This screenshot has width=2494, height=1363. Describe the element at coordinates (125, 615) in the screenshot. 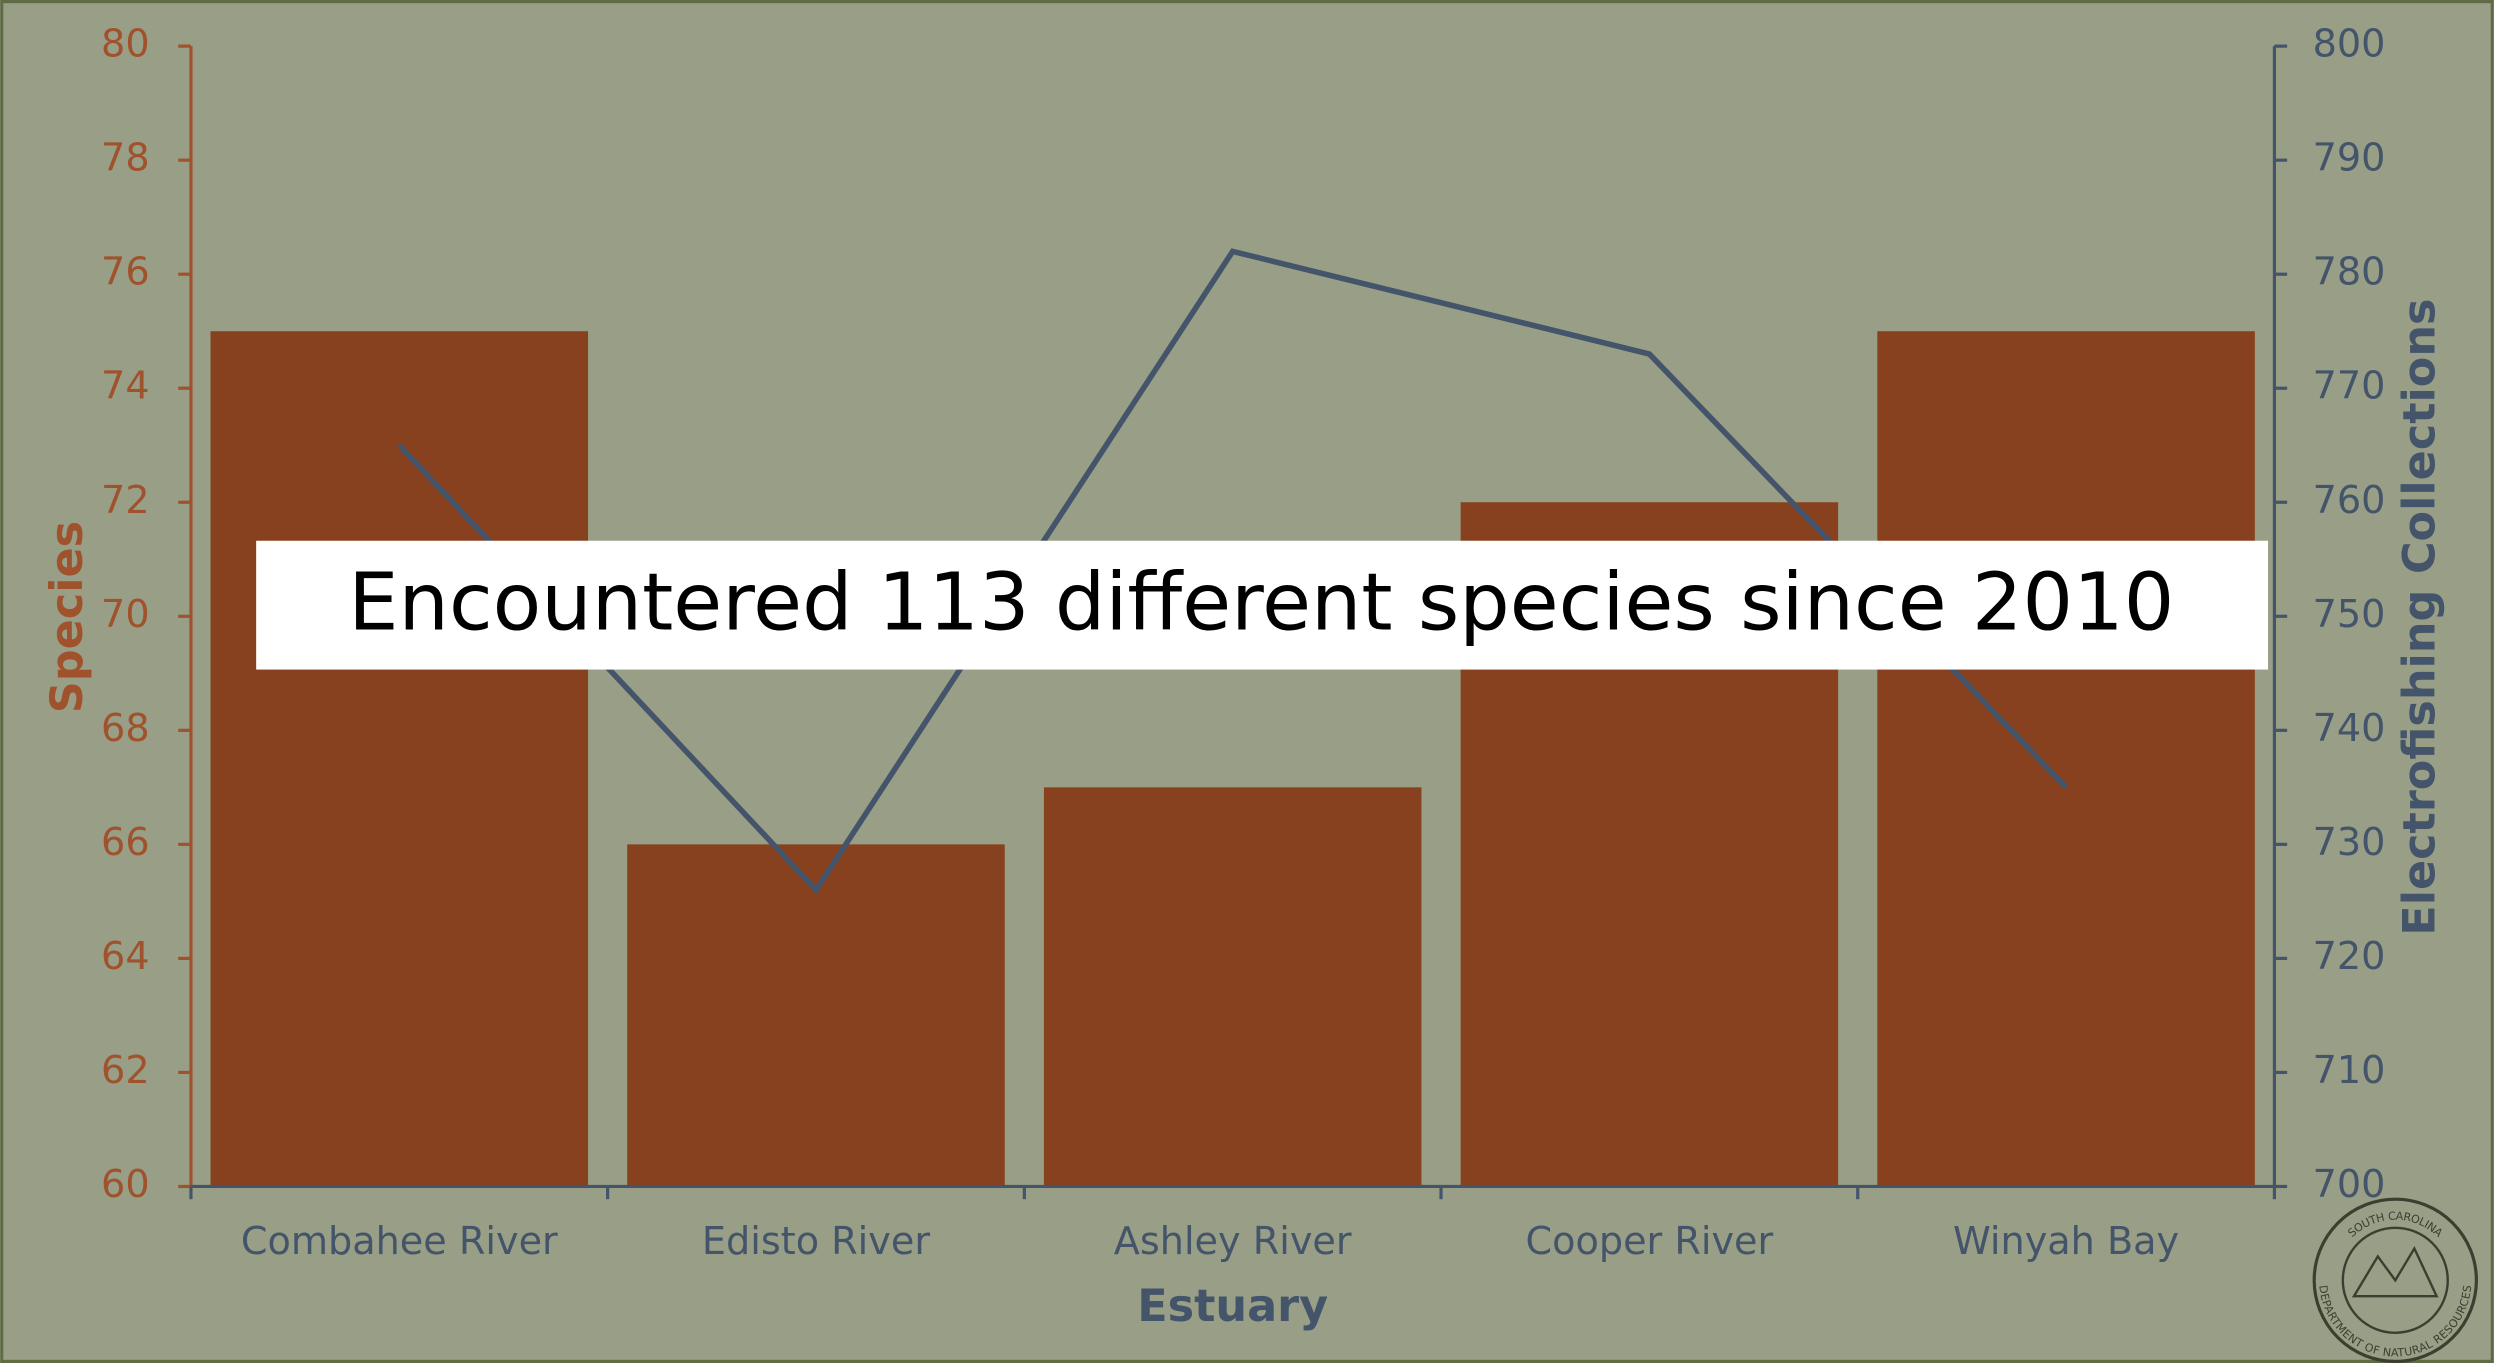

I see `y-tick-label: 70` at that location.